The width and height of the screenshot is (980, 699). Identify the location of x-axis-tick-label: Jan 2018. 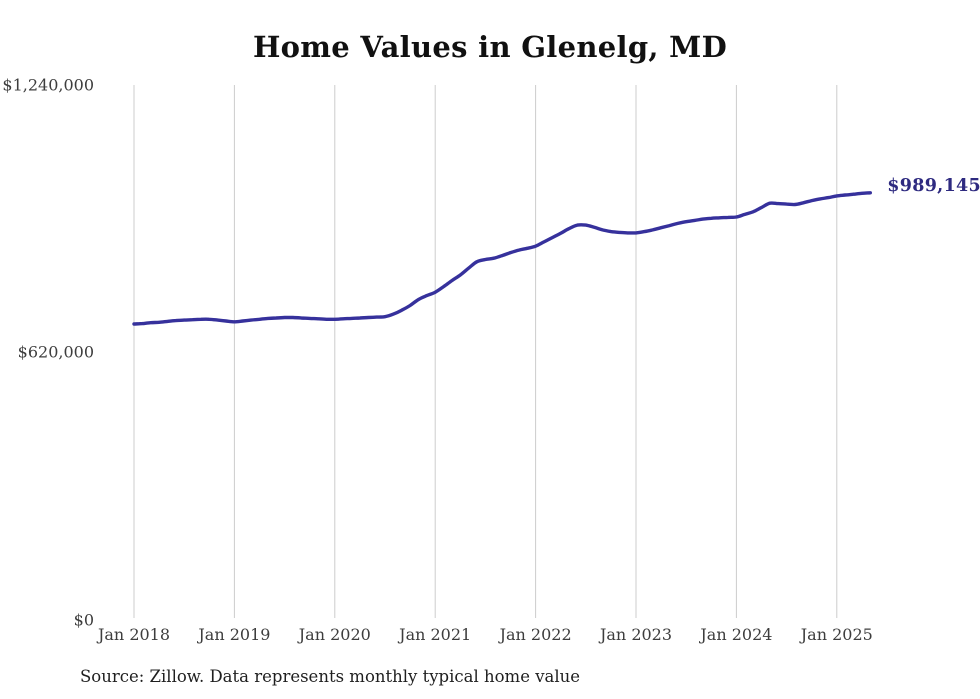
(134, 634).